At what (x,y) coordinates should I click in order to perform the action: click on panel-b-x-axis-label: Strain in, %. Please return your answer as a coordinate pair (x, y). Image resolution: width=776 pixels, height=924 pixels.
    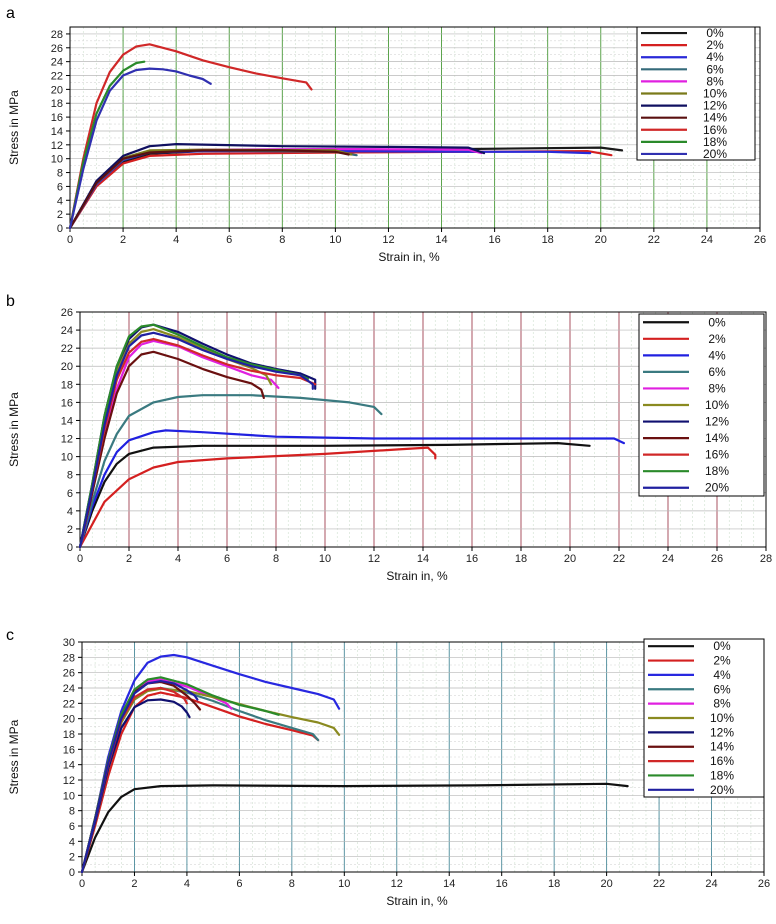
    Looking at the image, I should click on (417, 576).